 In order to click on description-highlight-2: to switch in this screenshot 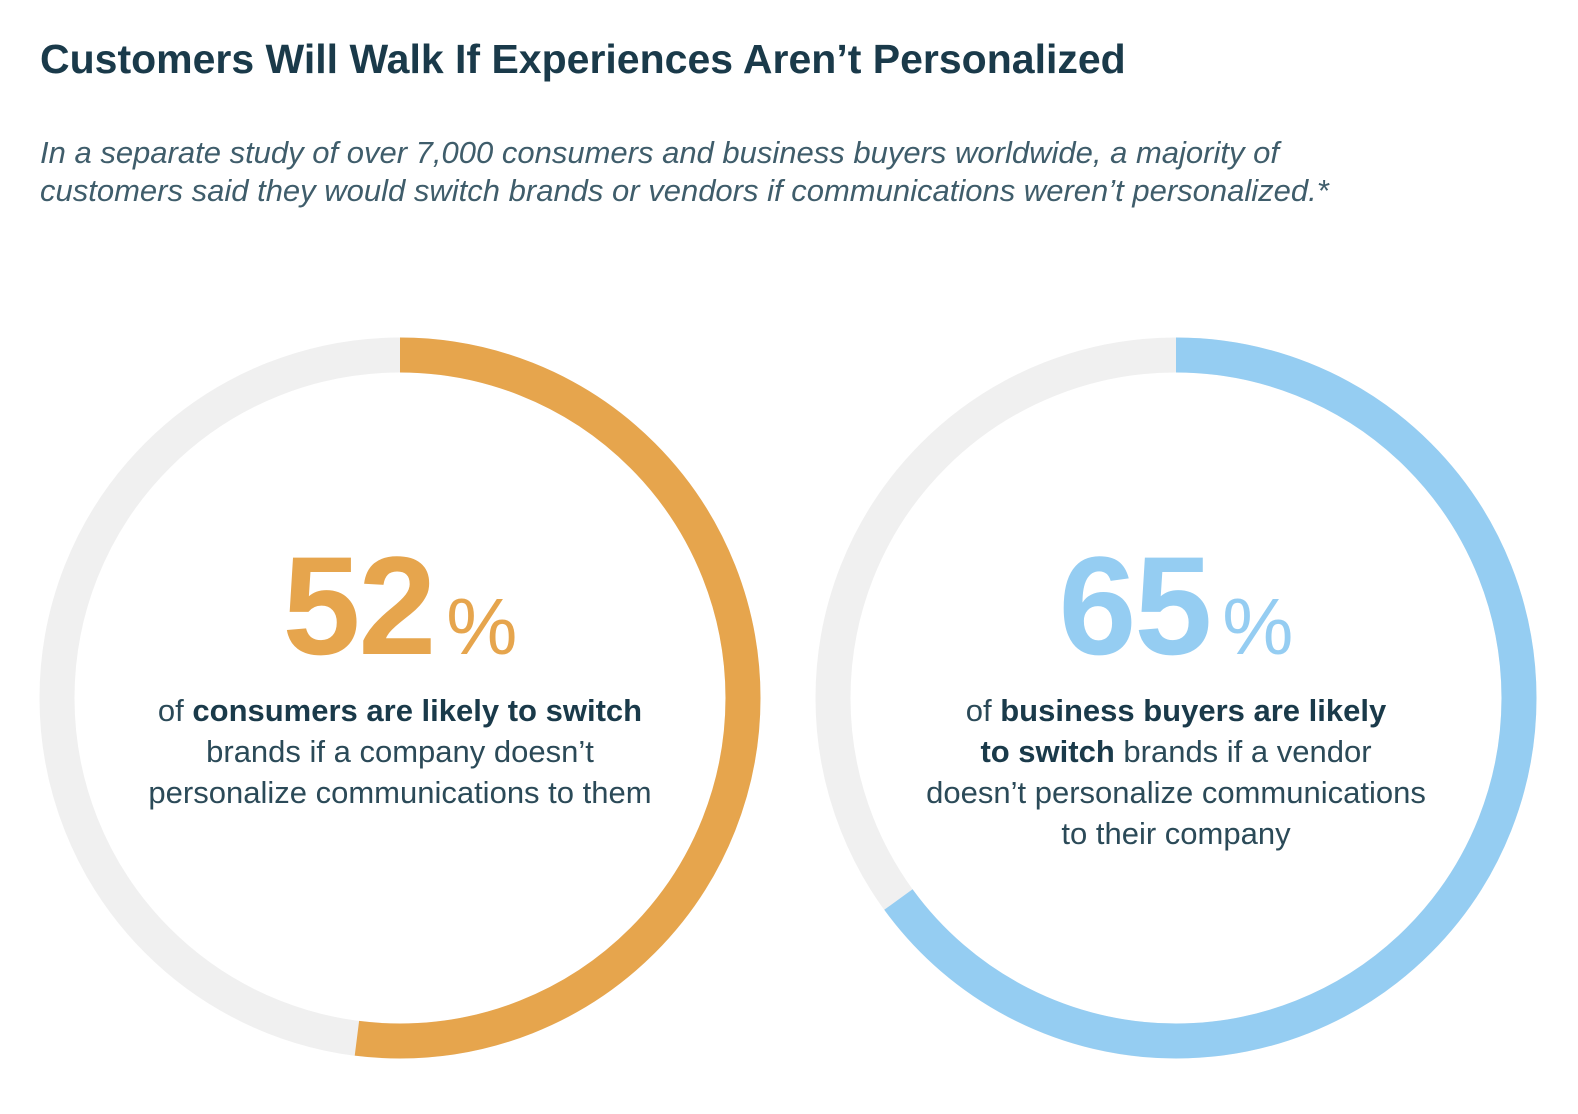, I will do `click(1047, 751)`.